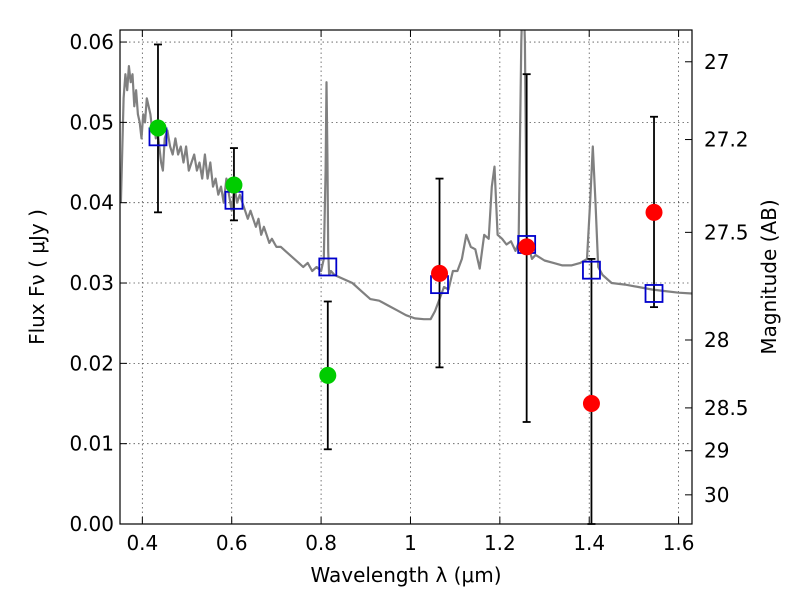  What do you see at coordinates (37, 277) in the screenshot?
I see `y-axis-label: Flux Fν ( μJy )` at bounding box center [37, 277].